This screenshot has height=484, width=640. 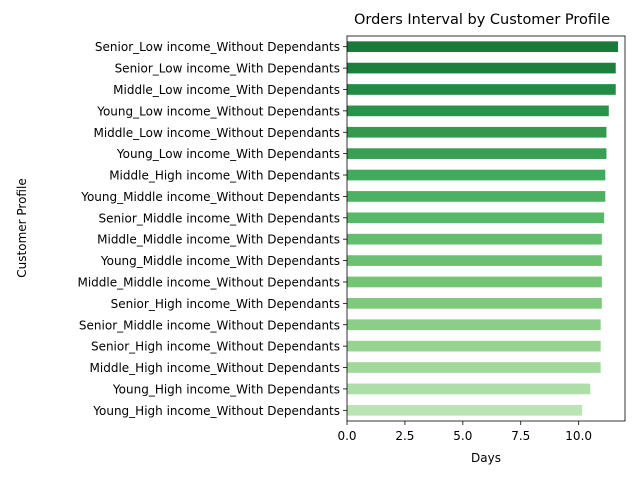 I want to click on y-tick-label: Middle_High income_Without Dependants, so click(x=215, y=368).